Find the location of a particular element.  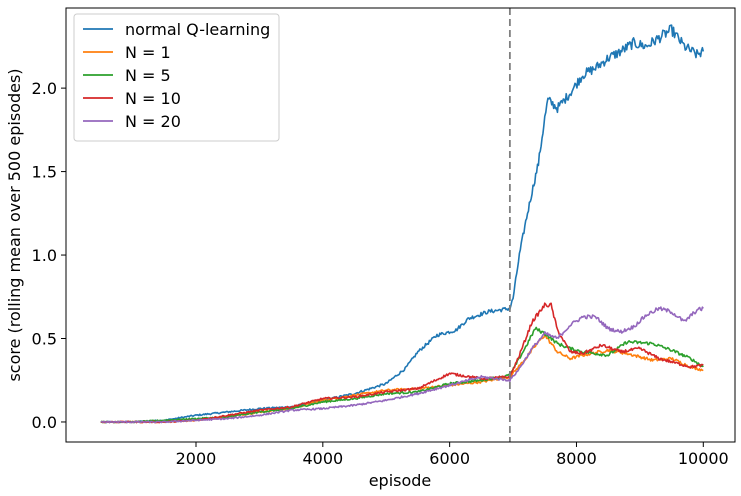

legend: normal Q-learning N = 1 N = 5 N = 10 N = 20 is located at coordinates (176, 77).